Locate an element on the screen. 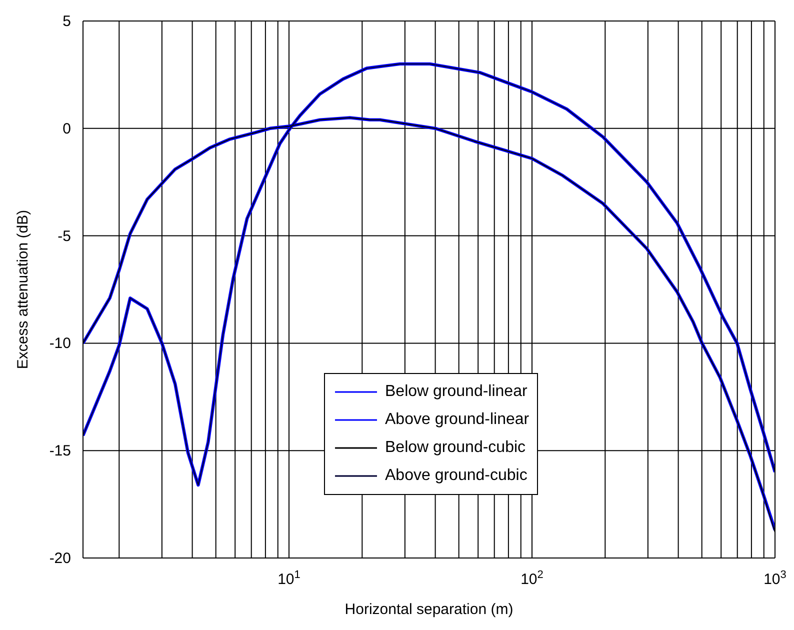  y-tick-label: -15 is located at coordinates (60, 451).